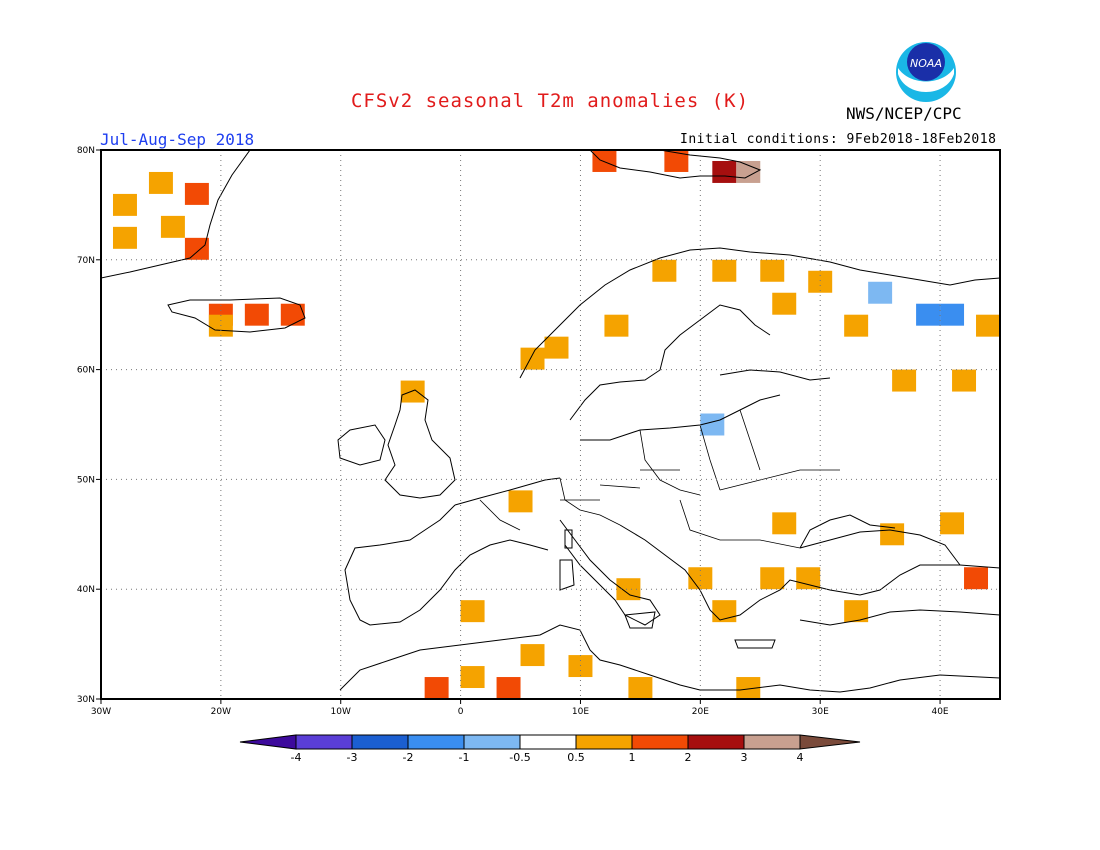 This screenshot has width=1100, height=850. I want to click on legend-high-arrow, so click(830, 742).